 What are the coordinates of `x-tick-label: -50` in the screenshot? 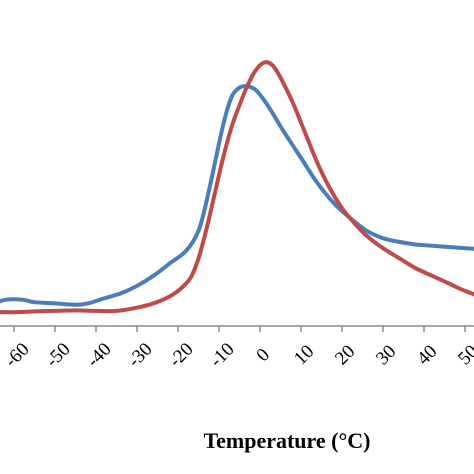 It's located at (58, 355).